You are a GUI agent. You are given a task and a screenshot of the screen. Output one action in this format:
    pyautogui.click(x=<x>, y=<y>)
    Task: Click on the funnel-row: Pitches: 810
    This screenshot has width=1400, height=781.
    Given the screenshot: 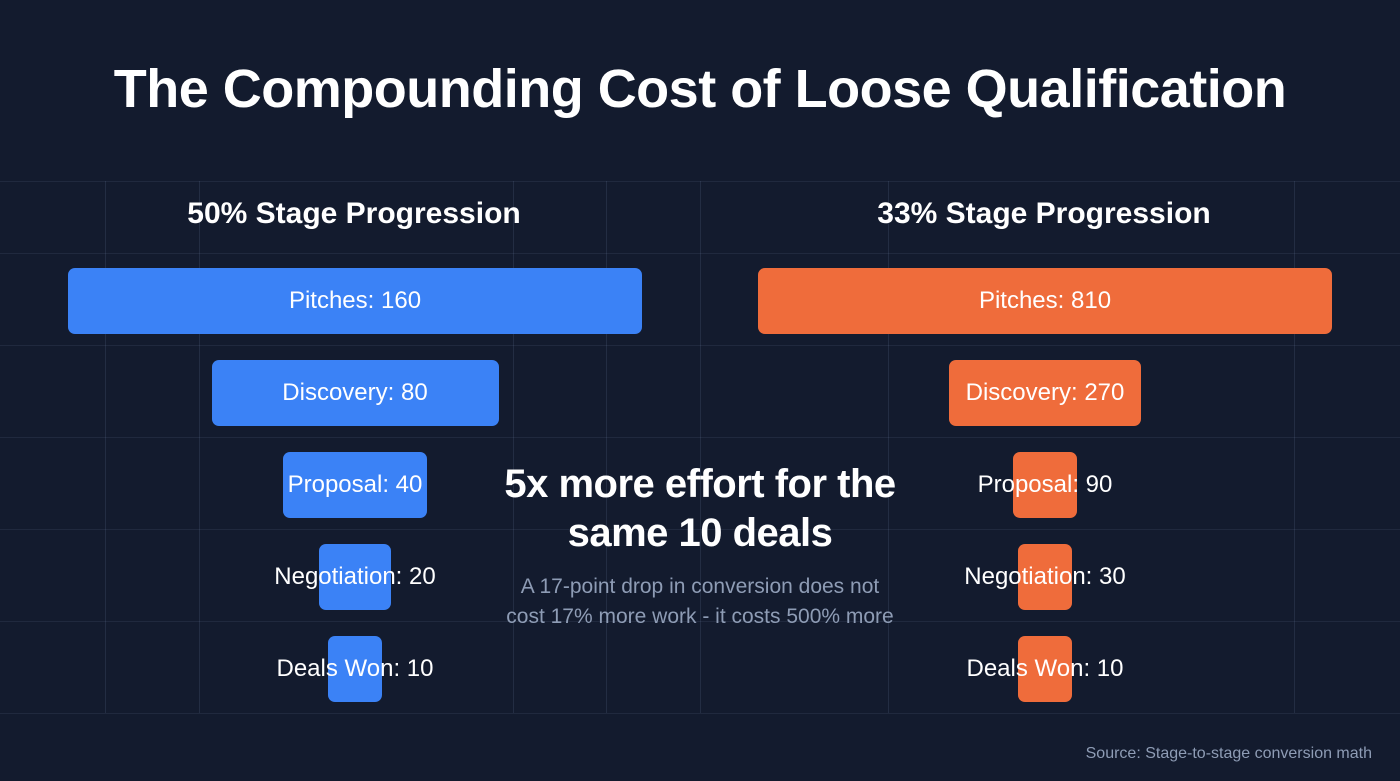 What is the action you would take?
    pyautogui.click(x=1045, y=301)
    